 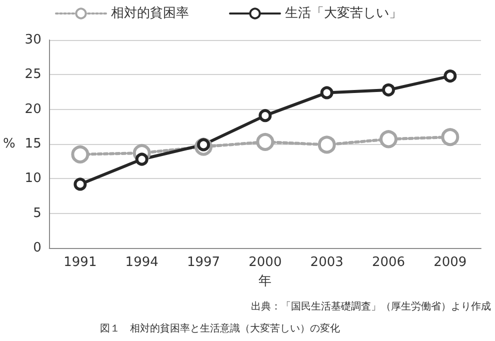 I want to click on legend-label: 相対的貧困率, so click(x=150, y=13).